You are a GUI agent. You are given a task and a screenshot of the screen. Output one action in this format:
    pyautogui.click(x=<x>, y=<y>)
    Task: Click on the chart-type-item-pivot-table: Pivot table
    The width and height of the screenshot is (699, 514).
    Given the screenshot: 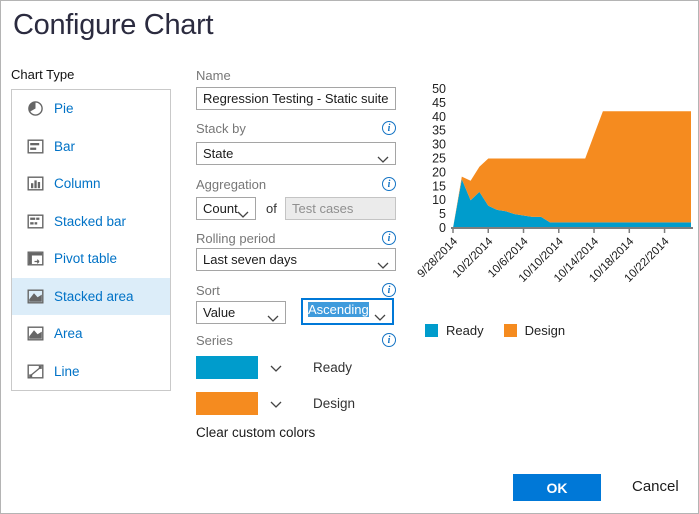 What is the action you would take?
    pyautogui.click(x=91, y=259)
    